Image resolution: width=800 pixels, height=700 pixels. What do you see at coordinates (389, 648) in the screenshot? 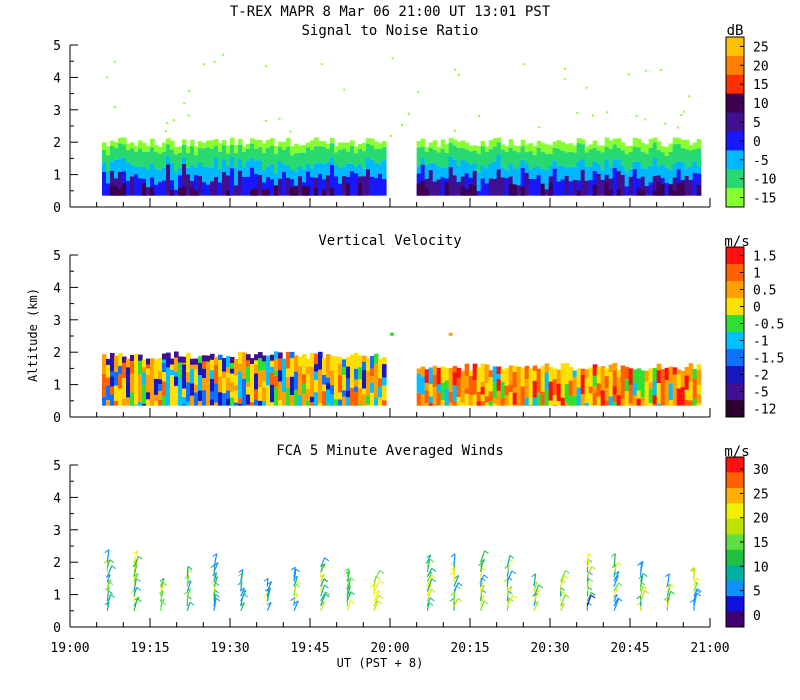
I see `x-tick-label: 20:00` at bounding box center [389, 648].